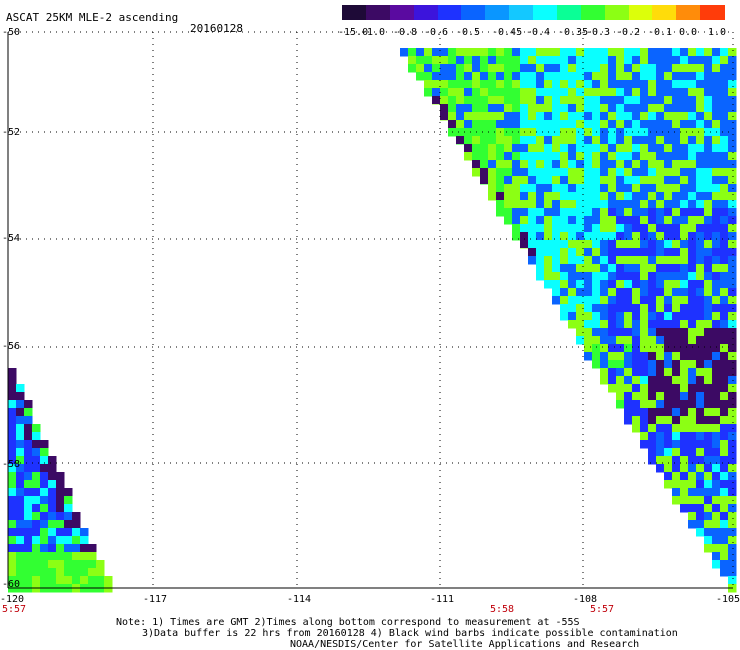  What do you see at coordinates (11, 584) in the screenshot?
I see `lat-label-60: -60` at bounding box center [11, 584].